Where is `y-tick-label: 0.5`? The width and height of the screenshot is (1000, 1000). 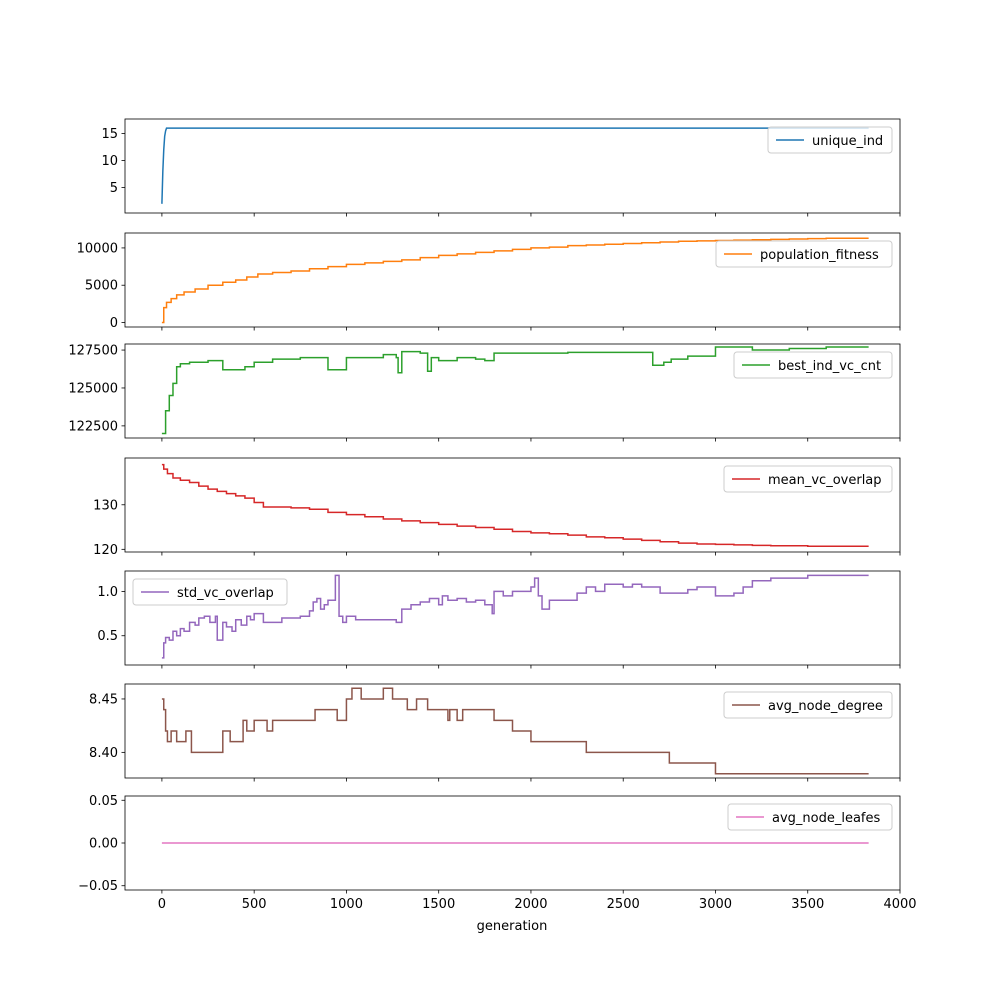
y-tick-label: 0.5 is located at coordinates (107, 636).